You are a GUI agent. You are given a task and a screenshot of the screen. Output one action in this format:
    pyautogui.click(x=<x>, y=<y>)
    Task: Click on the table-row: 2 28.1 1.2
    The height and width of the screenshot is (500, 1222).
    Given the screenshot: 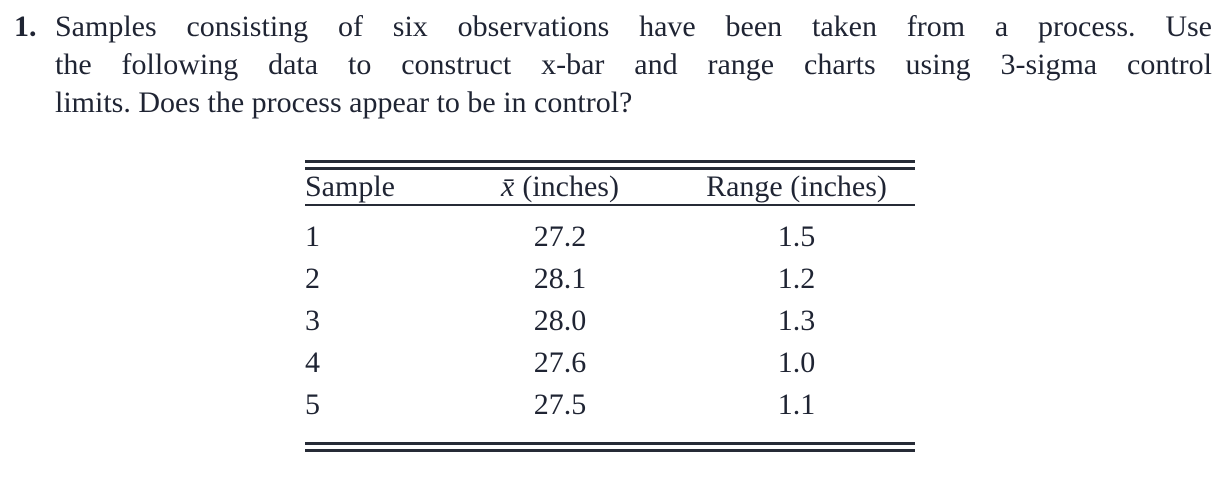 What is the action you would take?
    pyautogui.click(x=610, y=279)
    